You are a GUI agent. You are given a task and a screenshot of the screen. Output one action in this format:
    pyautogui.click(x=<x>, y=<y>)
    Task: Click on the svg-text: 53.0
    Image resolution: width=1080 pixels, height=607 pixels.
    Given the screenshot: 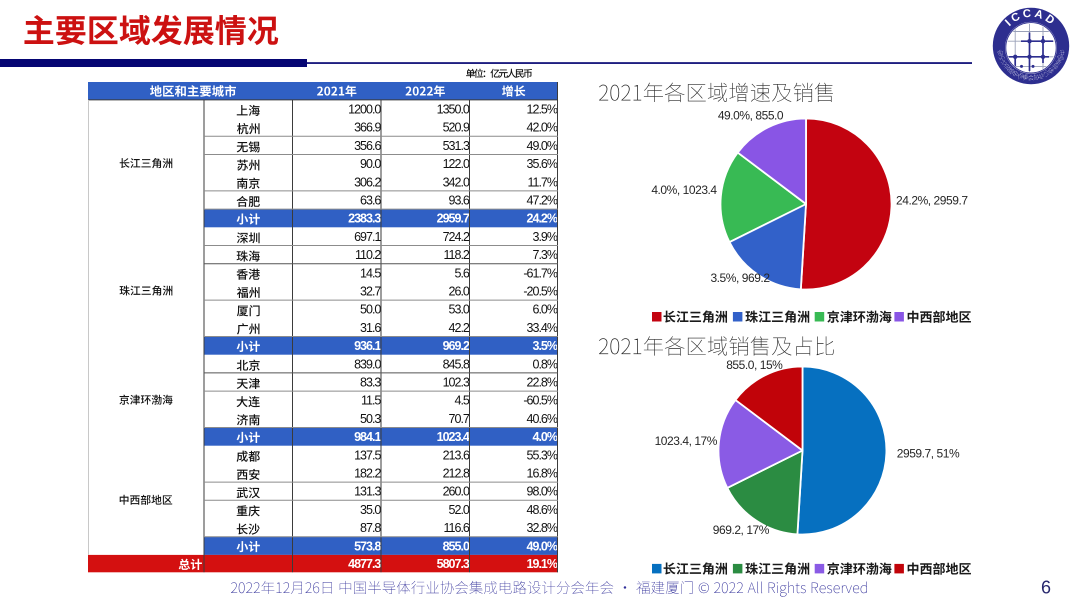 What is the action you would take?
    pyautogui.click(x=459, y=310)
    